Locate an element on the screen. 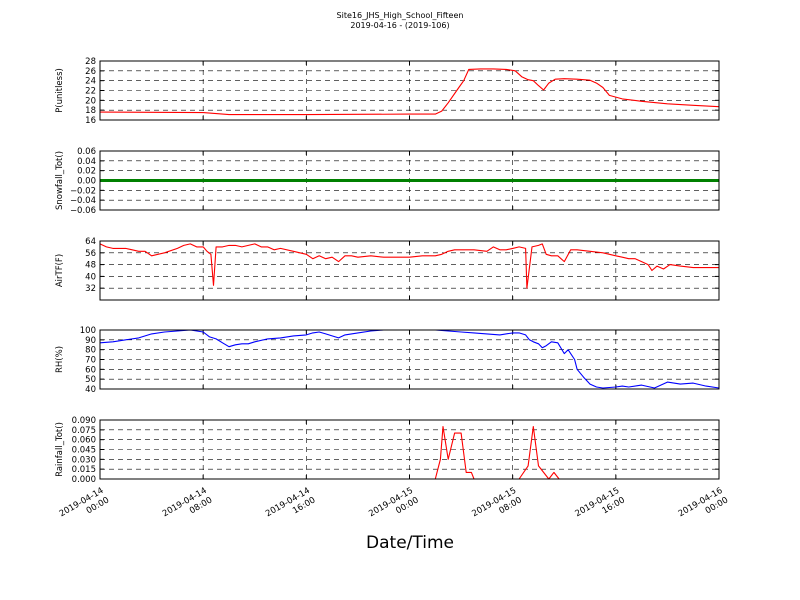 The image size is (800, 600). y-tick-label: 26 is located at coordinates (90, 72).